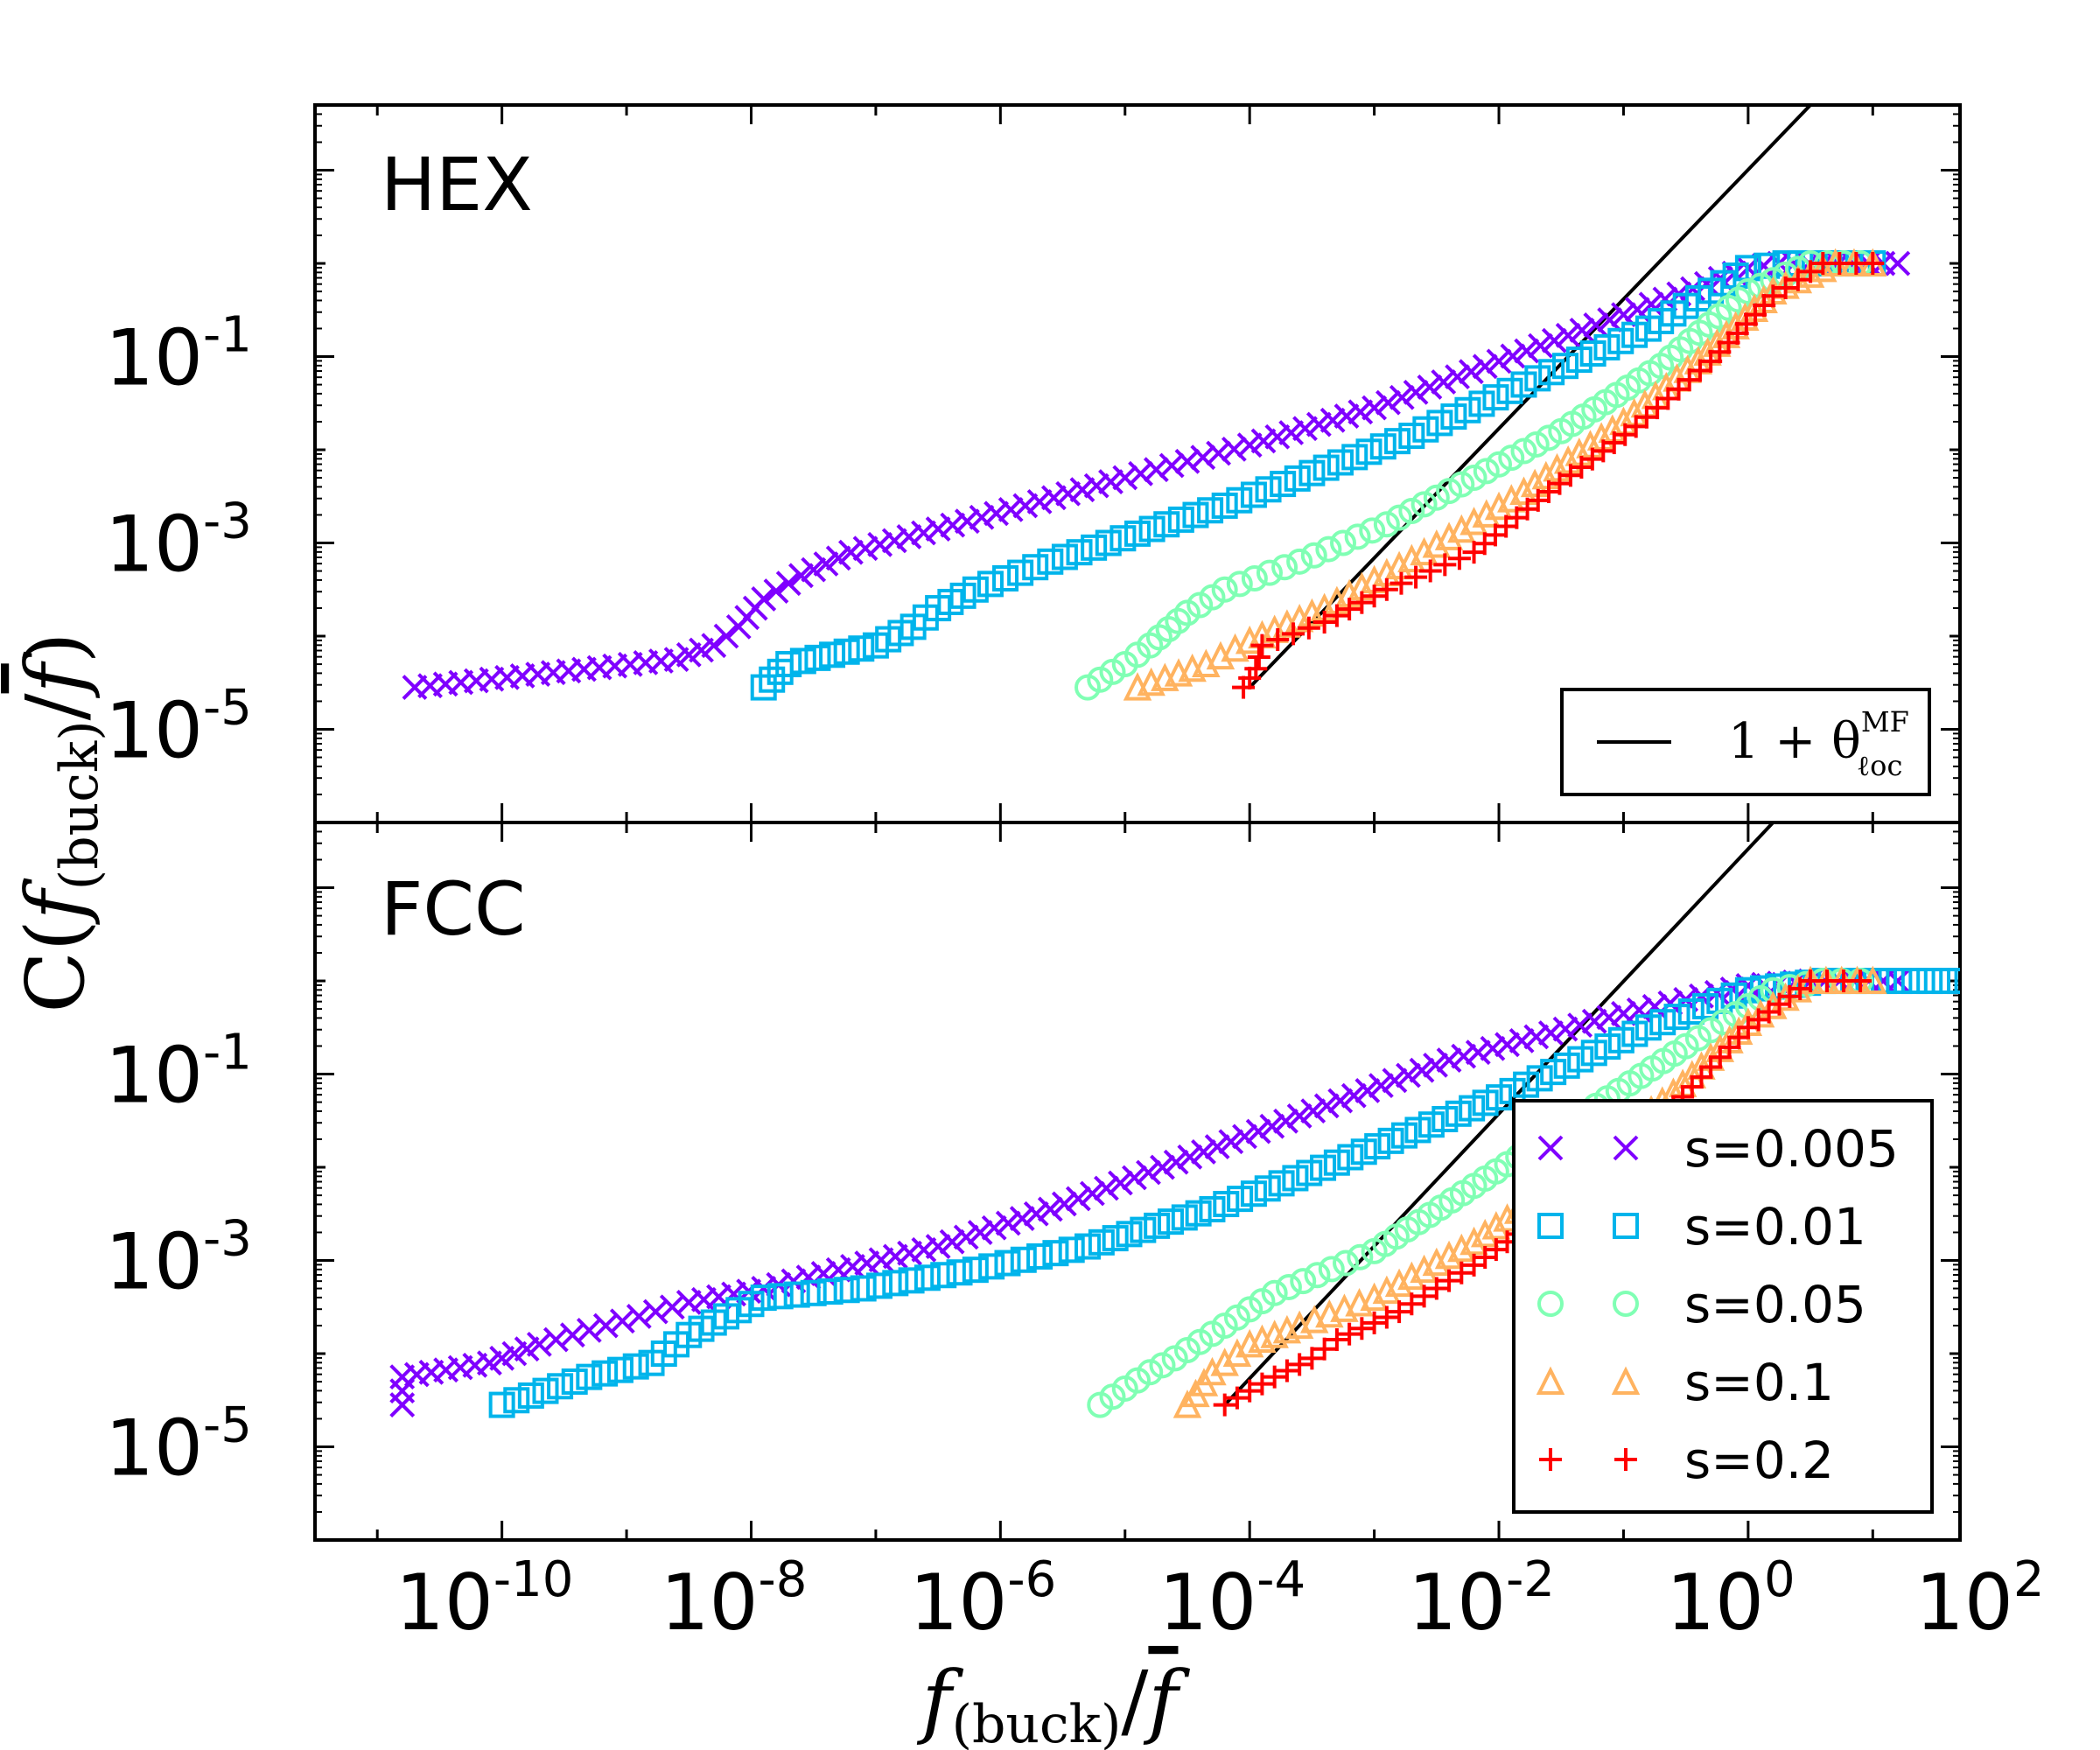 The image size is (2100, 1750). I want to click on legend-marker, so click(1626, 1226).